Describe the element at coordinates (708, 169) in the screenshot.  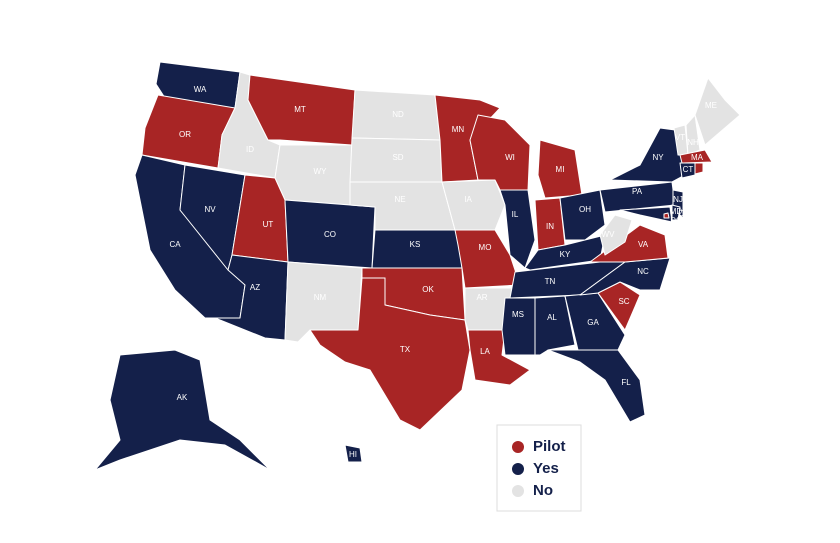
I see `state-label: RI` at that location.